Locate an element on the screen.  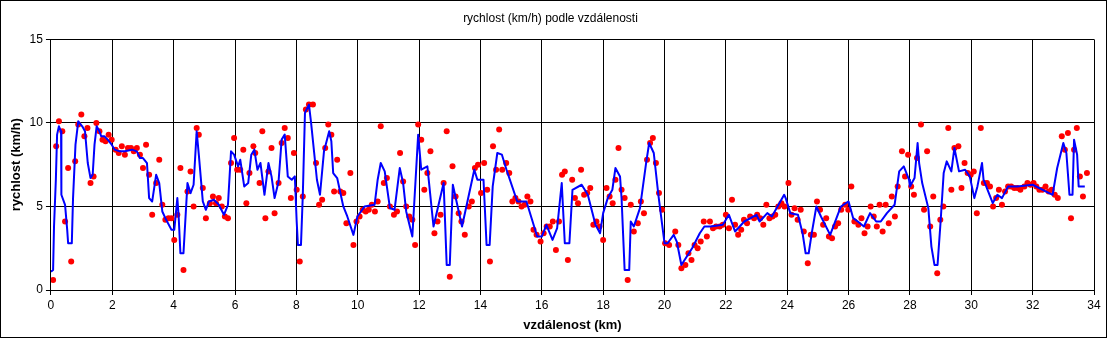
x-tick-label: 16 is located at coordinates (542, 304).